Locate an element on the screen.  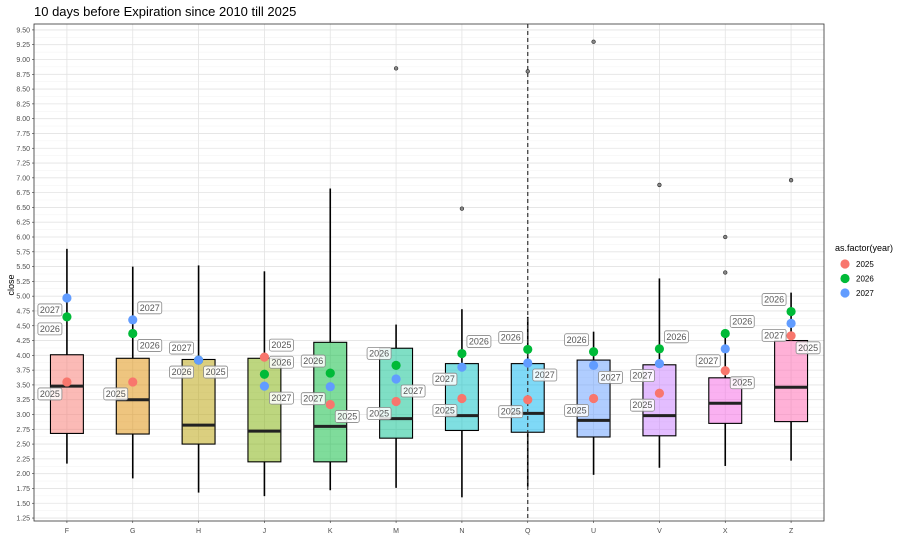
x-tick-label: H is located at coordinates (198, 531).